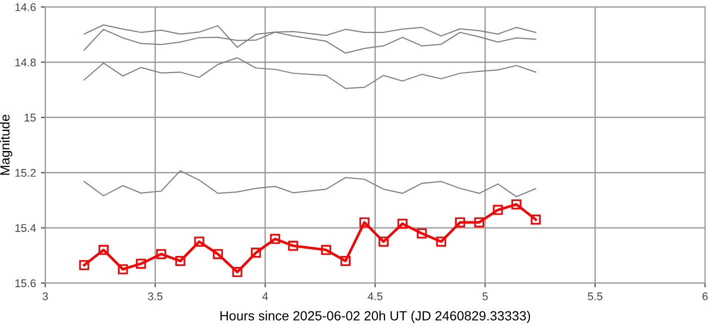  What do you see at coordinates (6, 144) in the screenshot?
I see `y-axis-title: Magnitude` at bounding box center [6, 144].